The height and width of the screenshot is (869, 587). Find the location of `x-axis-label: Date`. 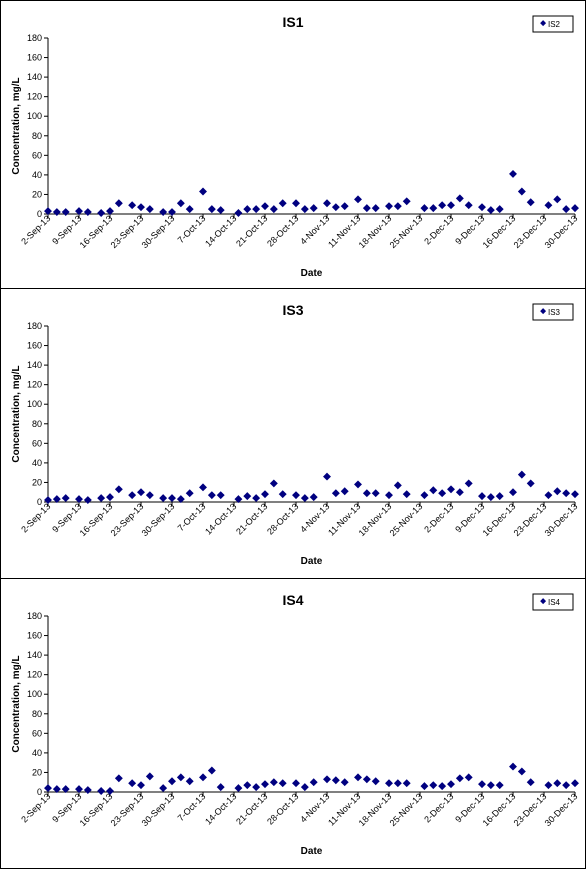

x-axis-label: Date is located at coordinates (312, 561).